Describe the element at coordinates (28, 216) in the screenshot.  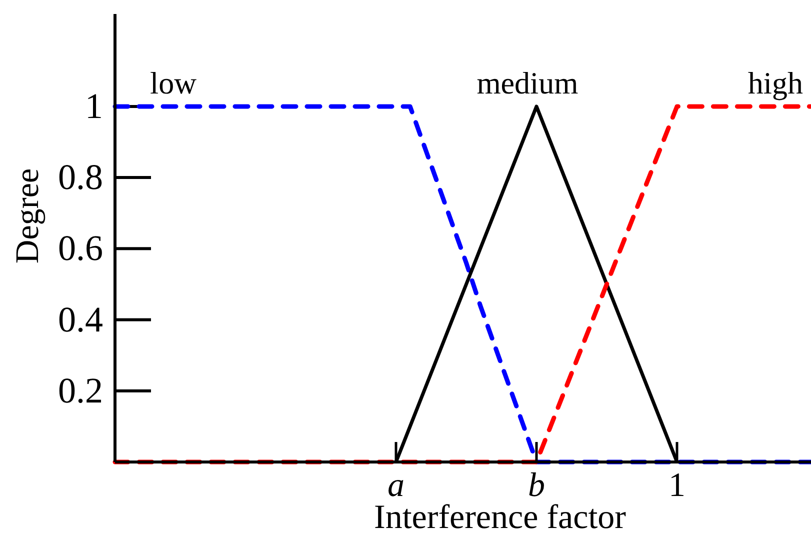
I see `y-axis-title: Degree` at that location.